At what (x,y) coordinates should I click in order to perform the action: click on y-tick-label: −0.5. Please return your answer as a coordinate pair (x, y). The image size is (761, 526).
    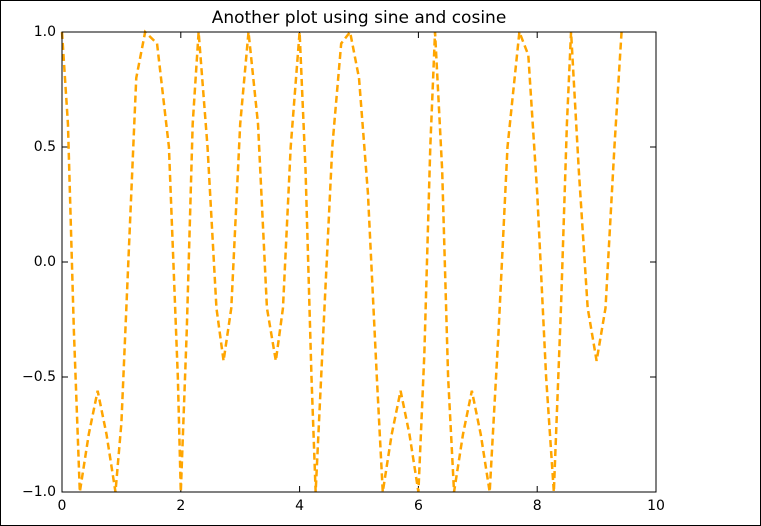
    Looking at the image, I should click on (39, 377).